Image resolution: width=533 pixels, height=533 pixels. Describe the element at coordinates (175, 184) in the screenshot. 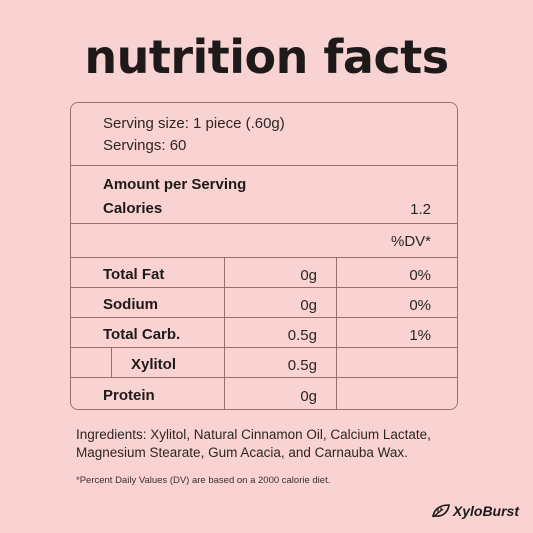

I see `amount-per-serving-header: Amount per Serving` at that location.